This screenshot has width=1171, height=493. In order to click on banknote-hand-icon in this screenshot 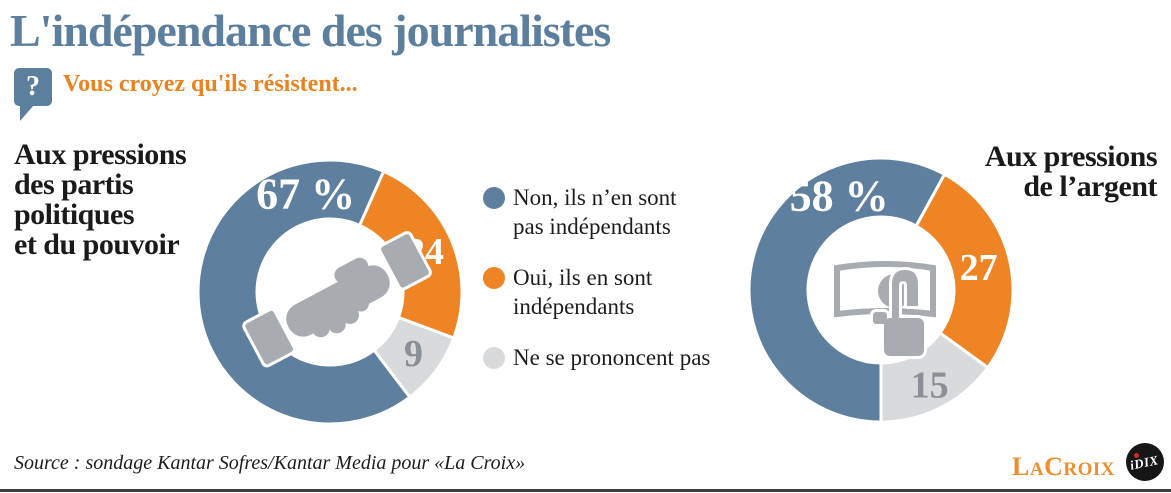, I will do `click(885, 310)`.